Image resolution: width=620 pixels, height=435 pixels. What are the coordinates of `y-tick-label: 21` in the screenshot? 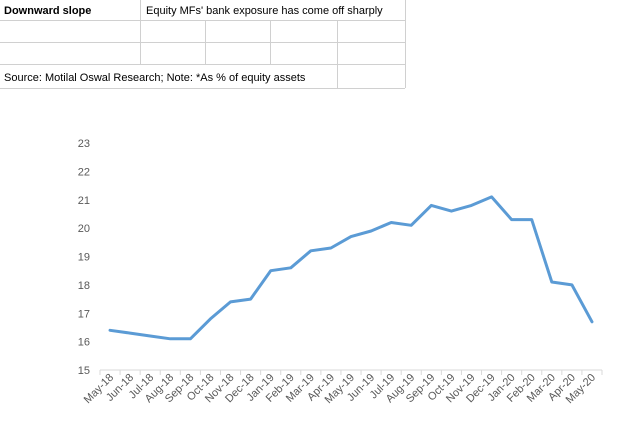 It's located at (84, 201).